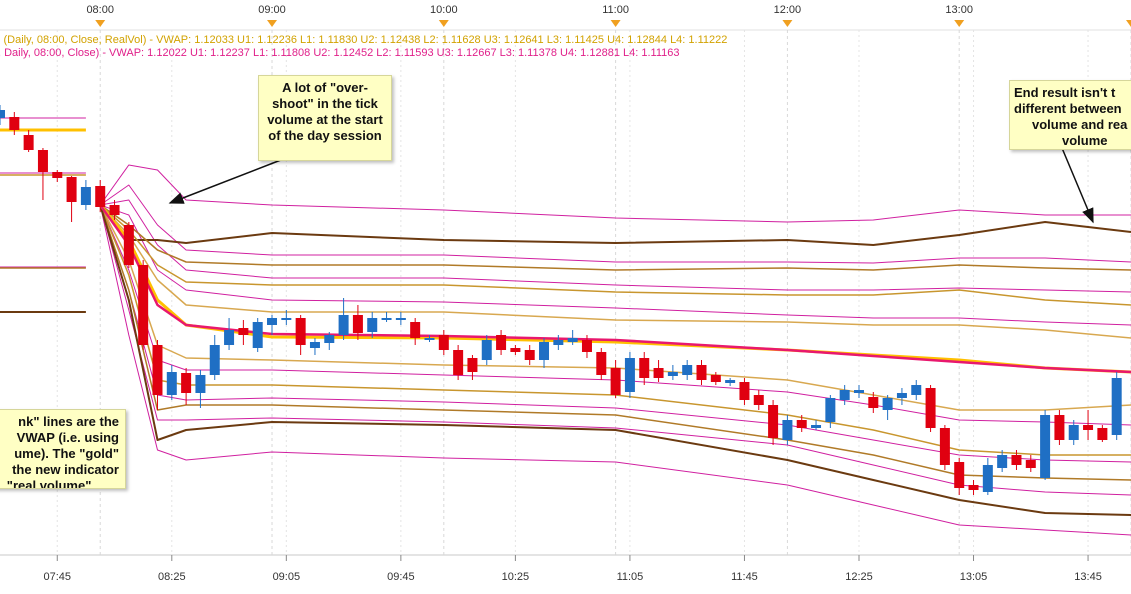 Image resolution: width=1131 pixels, height=594 pixels. What do you see at coordinates (1085, 140) in the screenshot?
I see `annotation-text: volume` at bounding box center [1085, 140].